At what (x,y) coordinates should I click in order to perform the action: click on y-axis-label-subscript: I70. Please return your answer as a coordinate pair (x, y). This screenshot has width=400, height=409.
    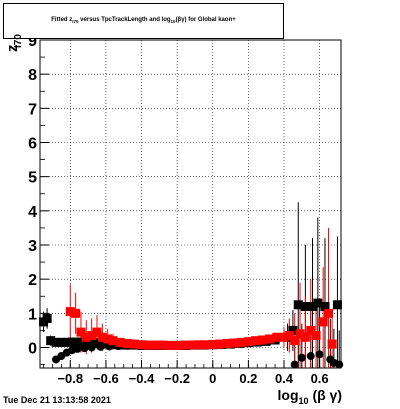
    Looking at the image, I should click on (18, 41).